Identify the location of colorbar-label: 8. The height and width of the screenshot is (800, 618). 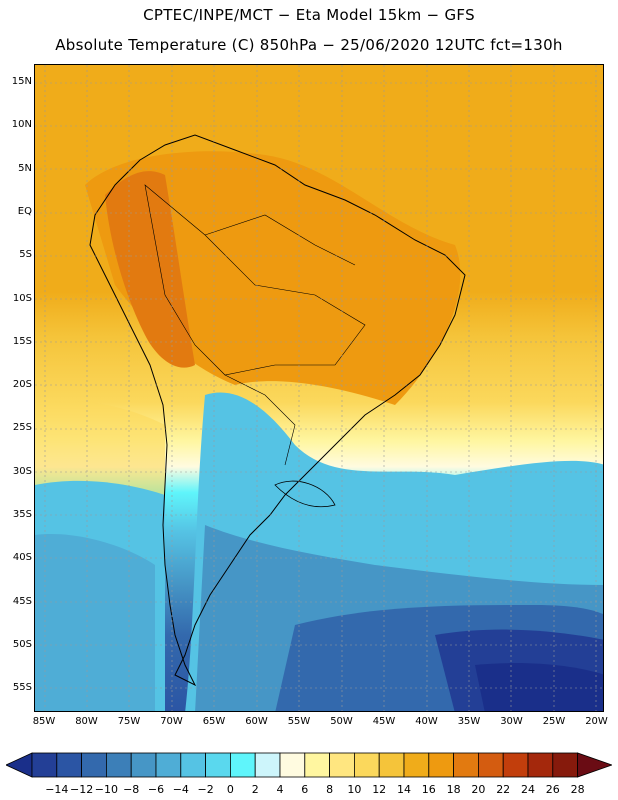
(330, 789).